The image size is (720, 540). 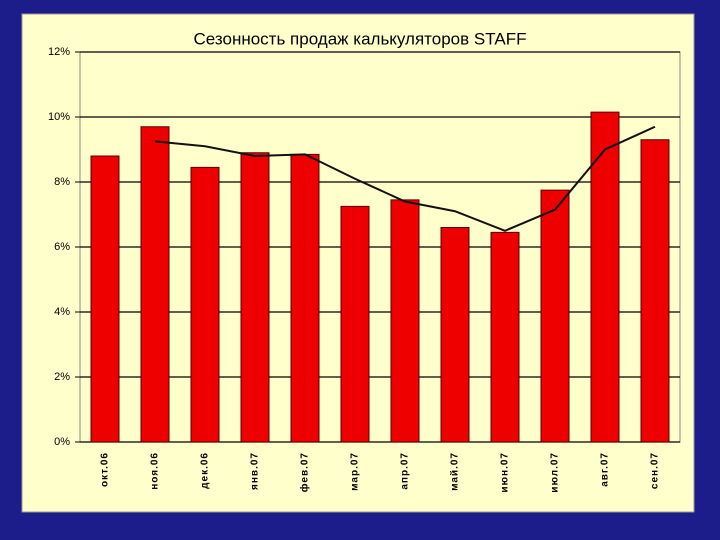 What do you see at coordinates (62, 247) in the screenshot?
I see `y-tick-label: 6%` at bounding box center [62, 247].